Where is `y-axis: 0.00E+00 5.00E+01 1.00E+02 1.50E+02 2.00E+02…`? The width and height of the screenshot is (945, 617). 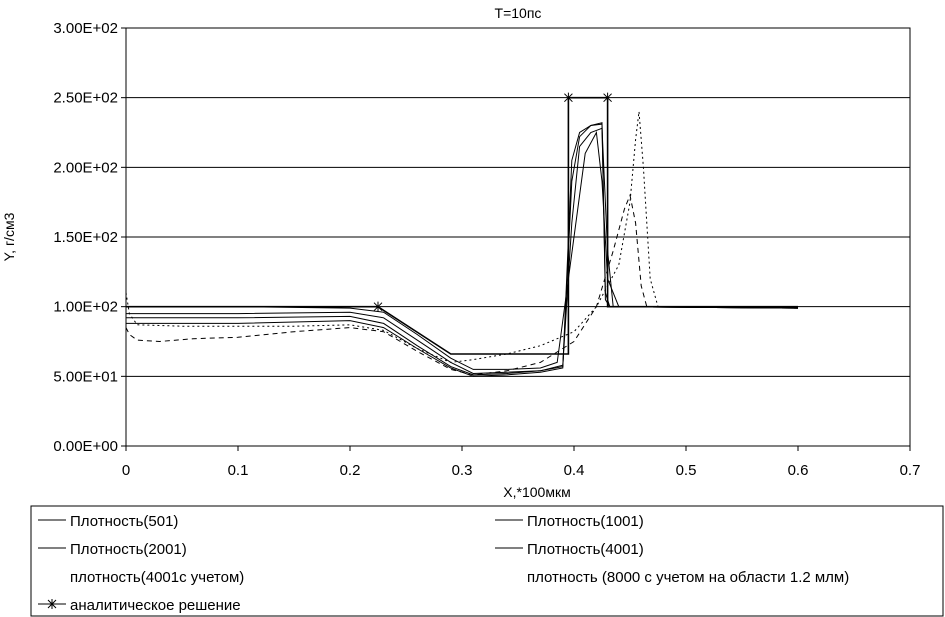 y-axis: 0.00E+00 5.00E+01 1.00E+02 1.50E+02 2.00E+02… is located at coordinates (89, 237).